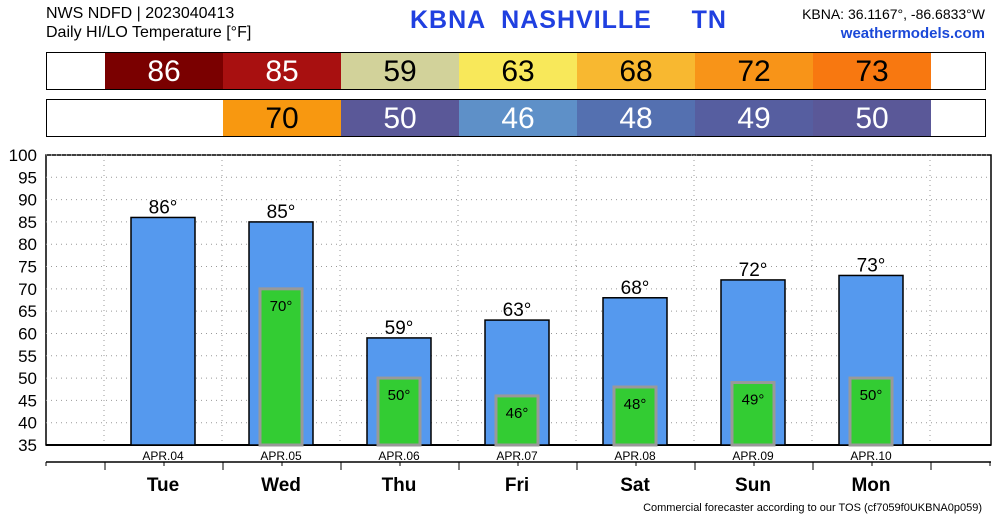 The width and height of the screenshot is (1000, 520). I want to click on low-temperature-strip: 70 50 46 48 49 50, so click(516, 118).